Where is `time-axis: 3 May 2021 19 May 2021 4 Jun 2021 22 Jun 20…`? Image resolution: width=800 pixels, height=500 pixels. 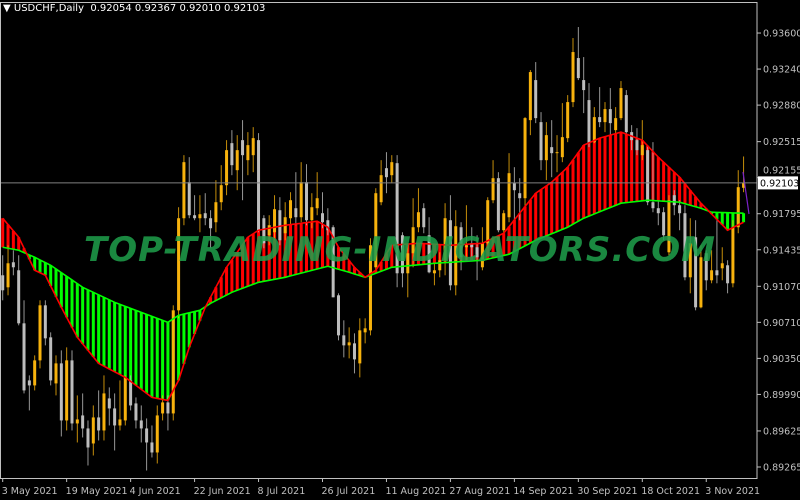 time-axis: 3 May 2021 19 May 2021 4 Jun 2021 22 Jun 20… is located at coordinates (381, 487).